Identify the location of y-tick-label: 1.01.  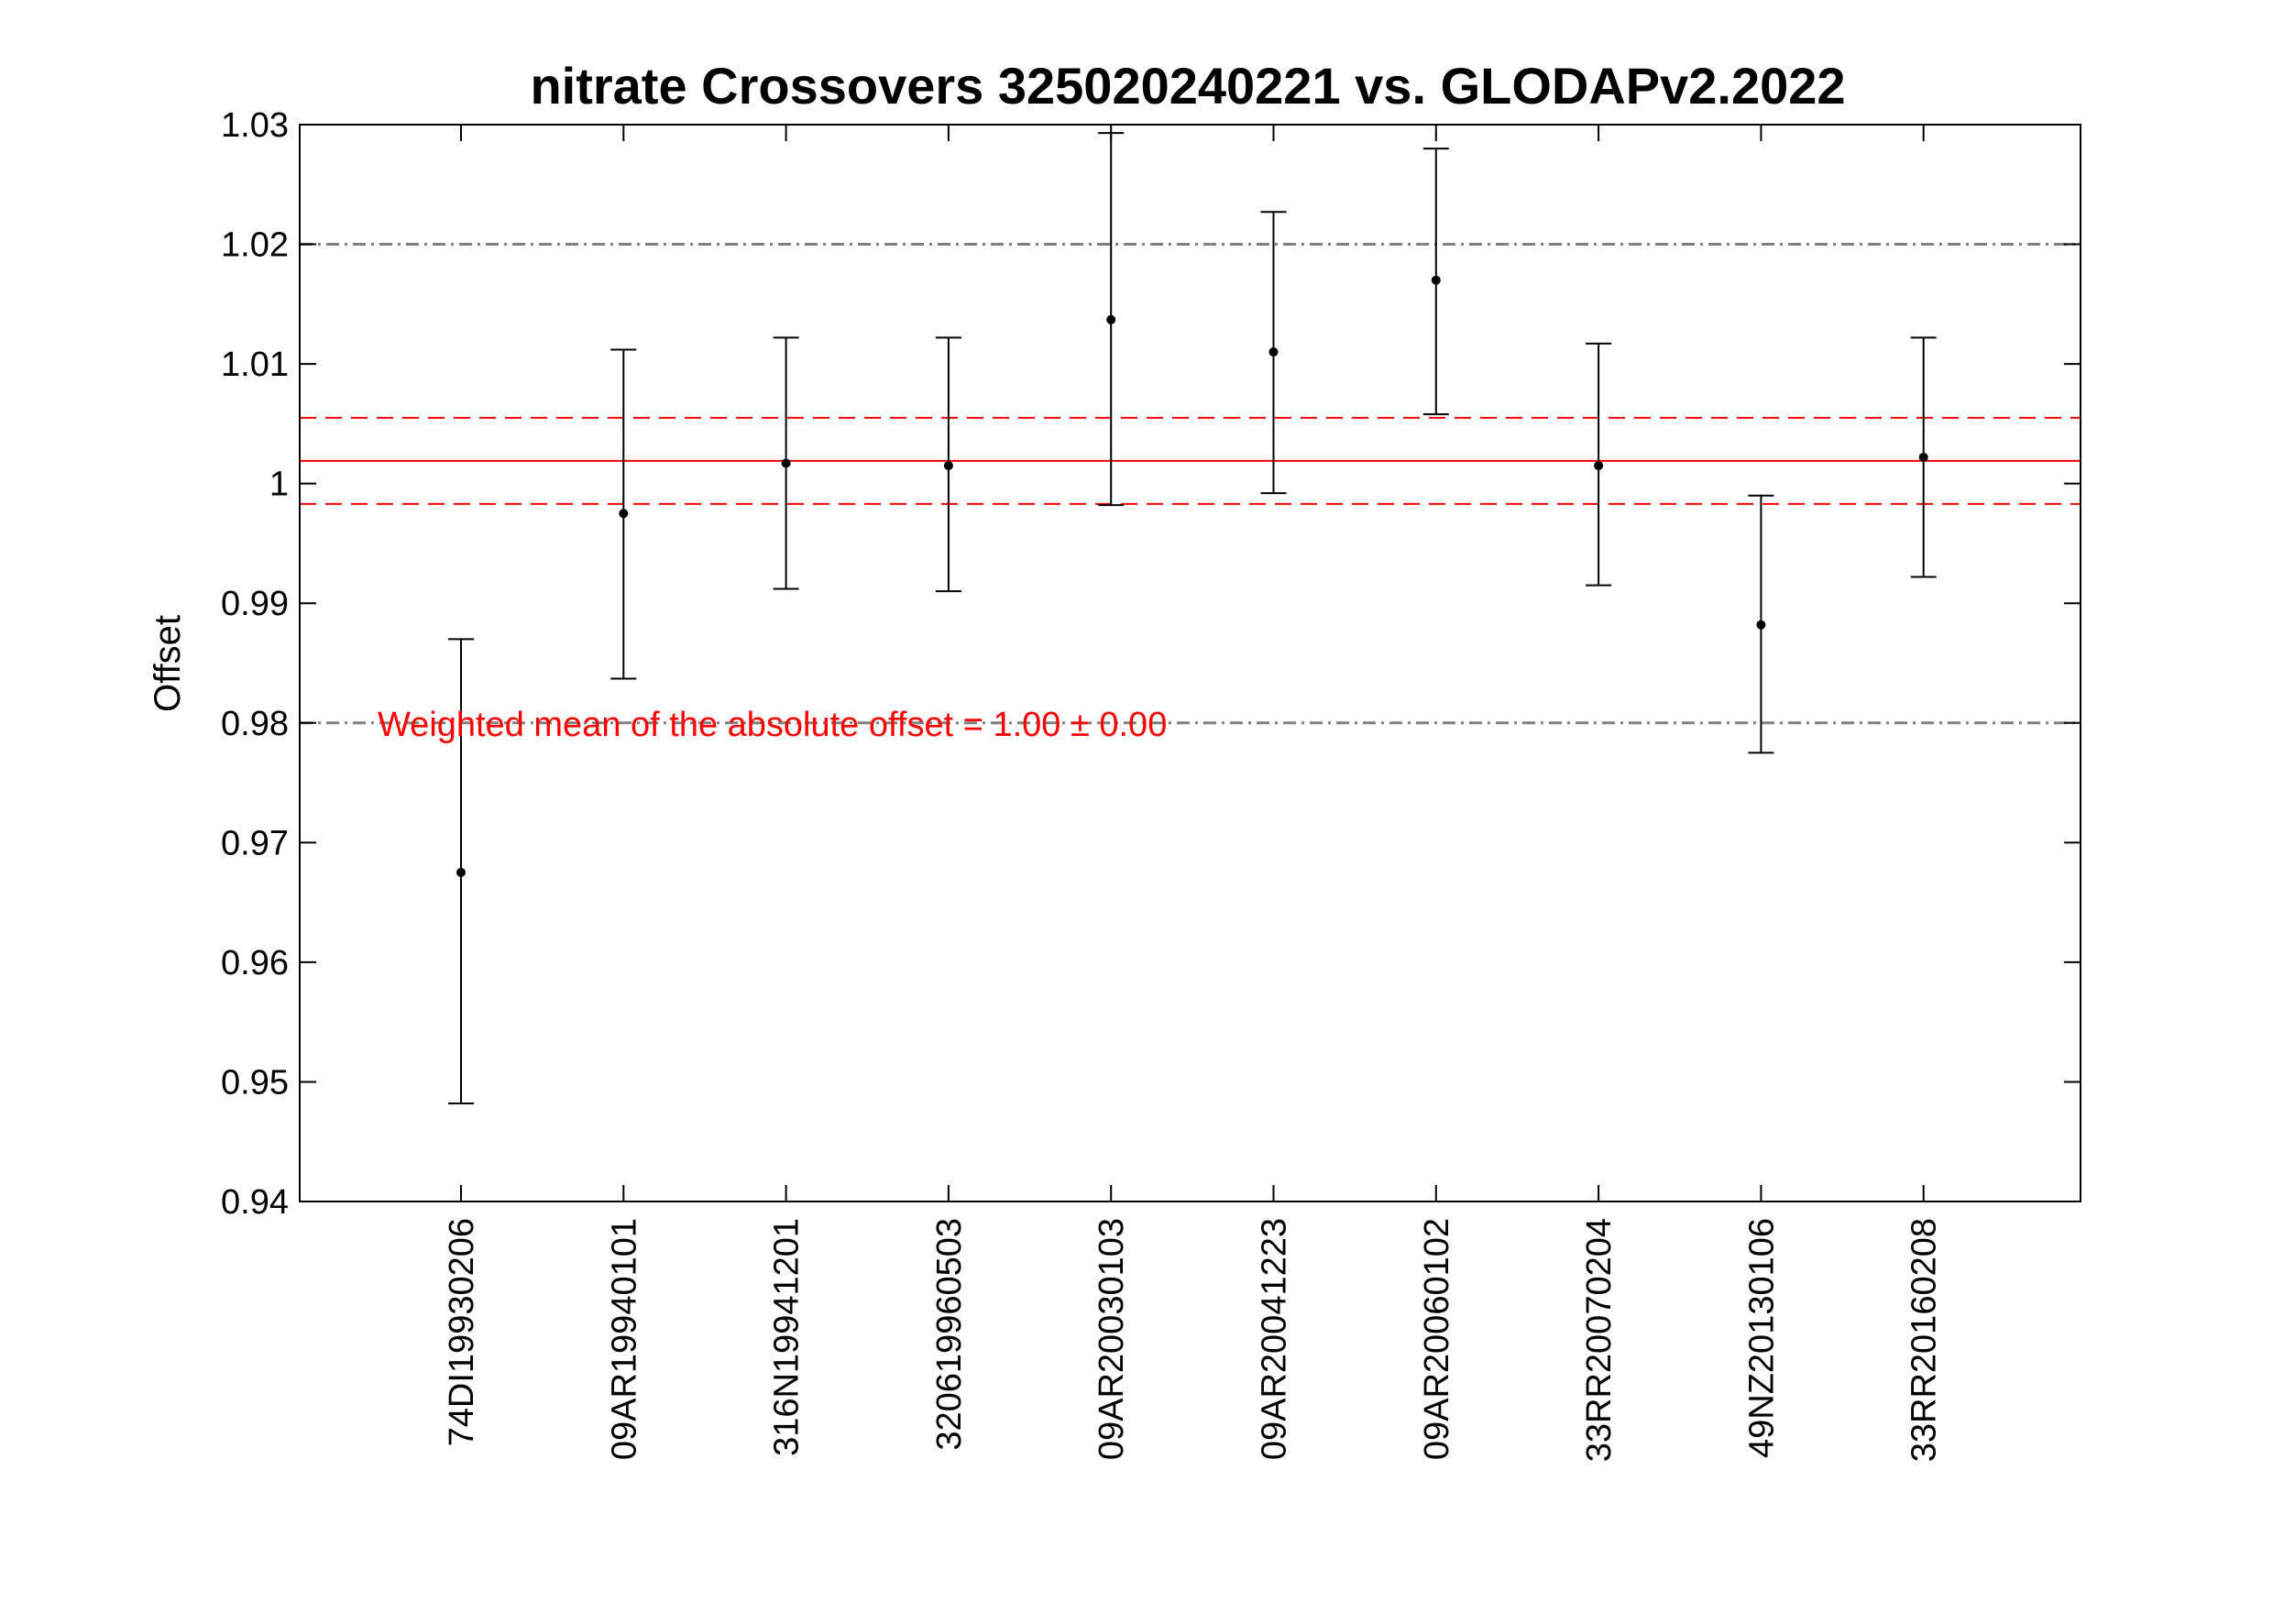
(255, 365).